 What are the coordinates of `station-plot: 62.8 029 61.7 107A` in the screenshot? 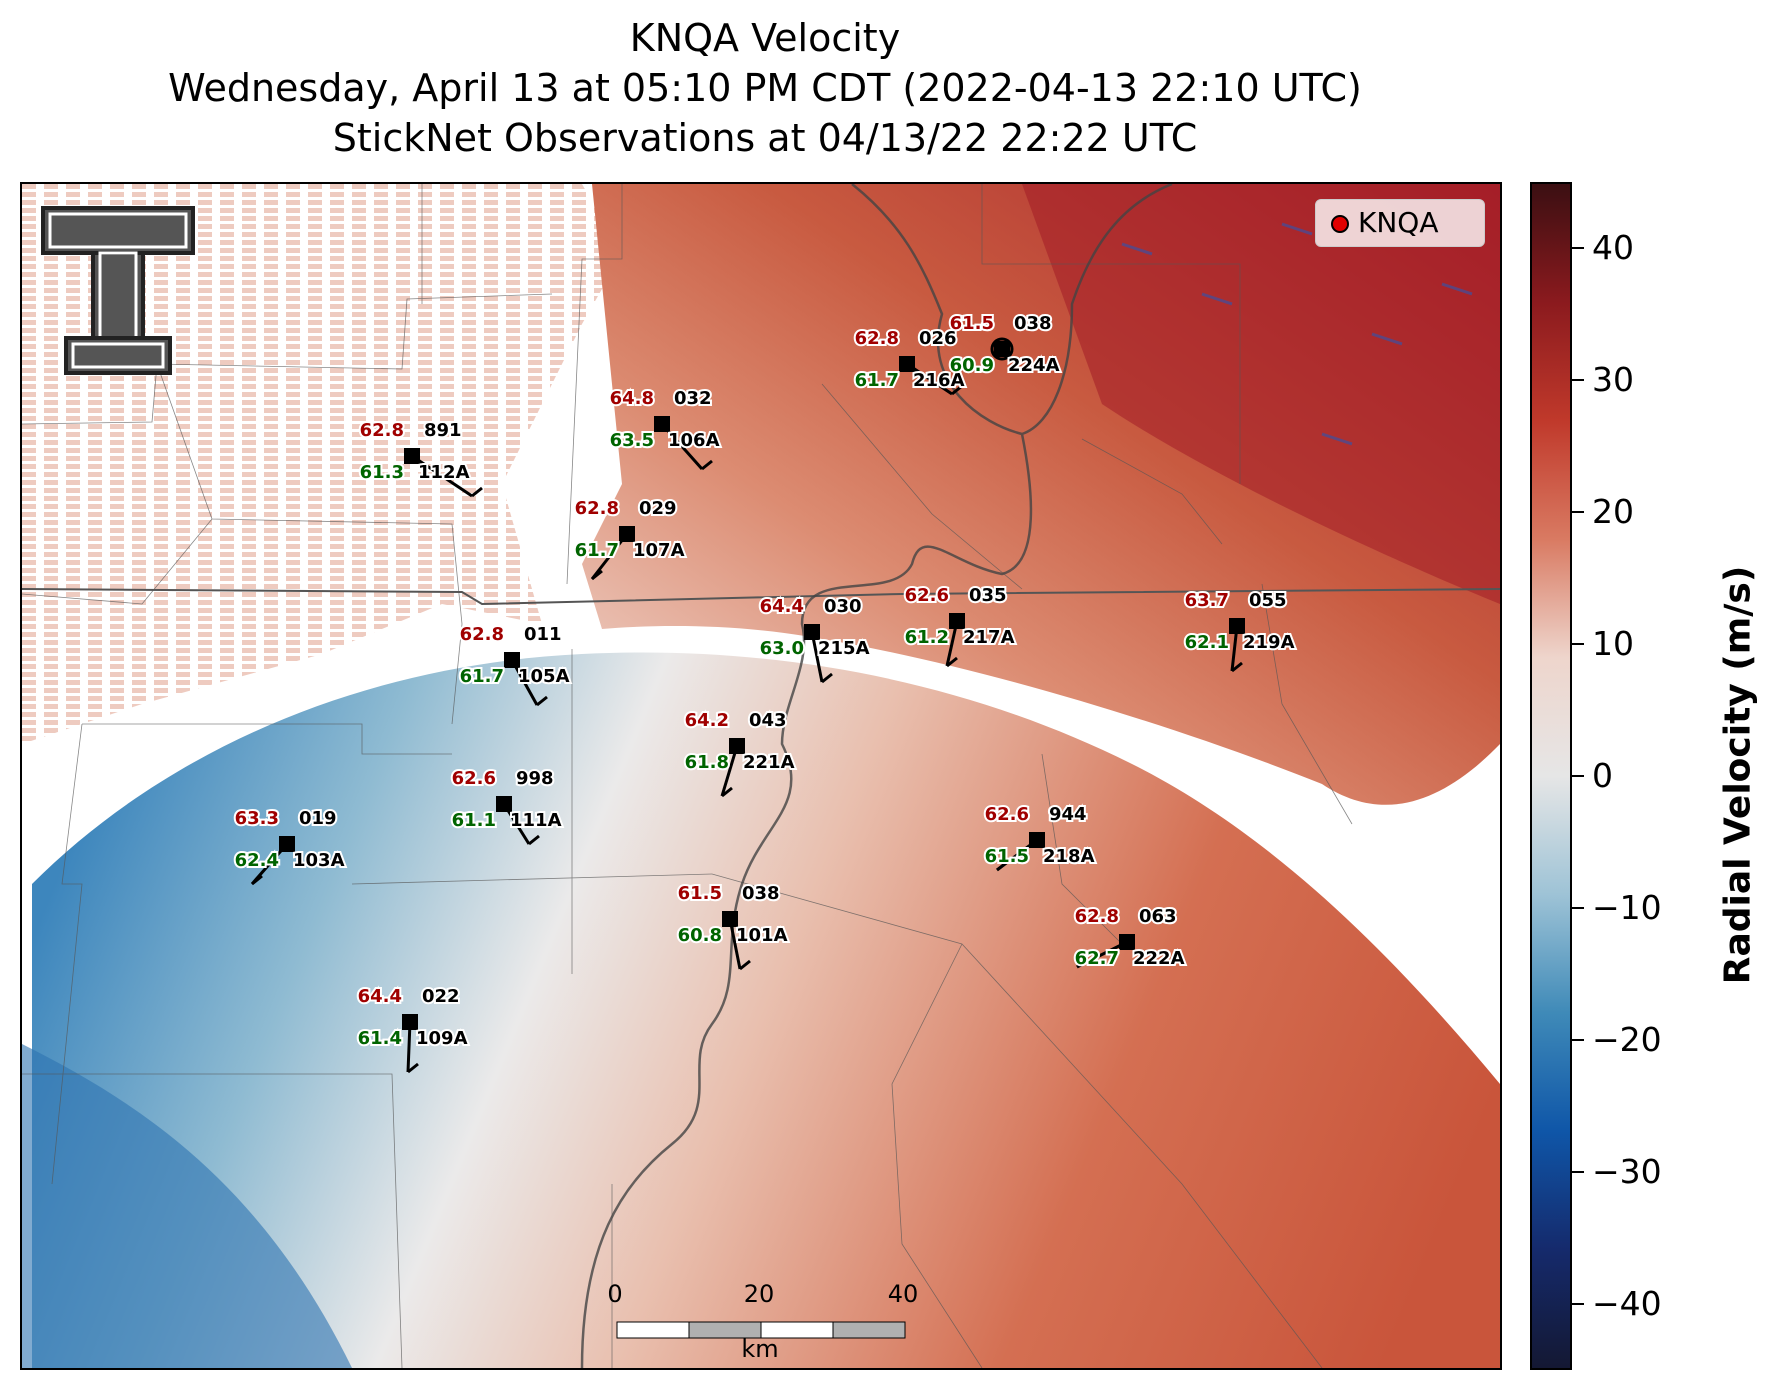 It's located at (630, 538).